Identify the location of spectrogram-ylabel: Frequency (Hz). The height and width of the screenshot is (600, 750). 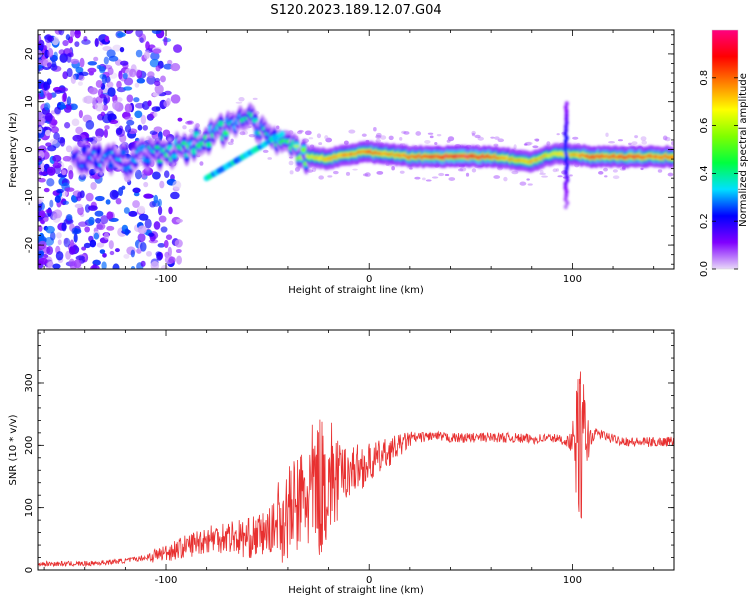
(13, 150).